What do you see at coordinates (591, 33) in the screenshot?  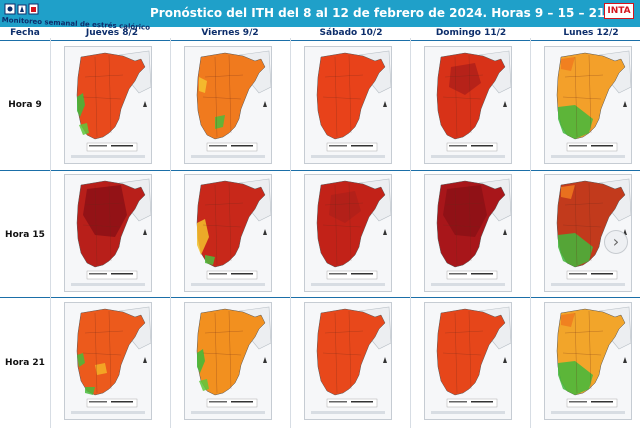 I see `column-header-monday: Lunes 12/2` at bounding box center [591, 33].